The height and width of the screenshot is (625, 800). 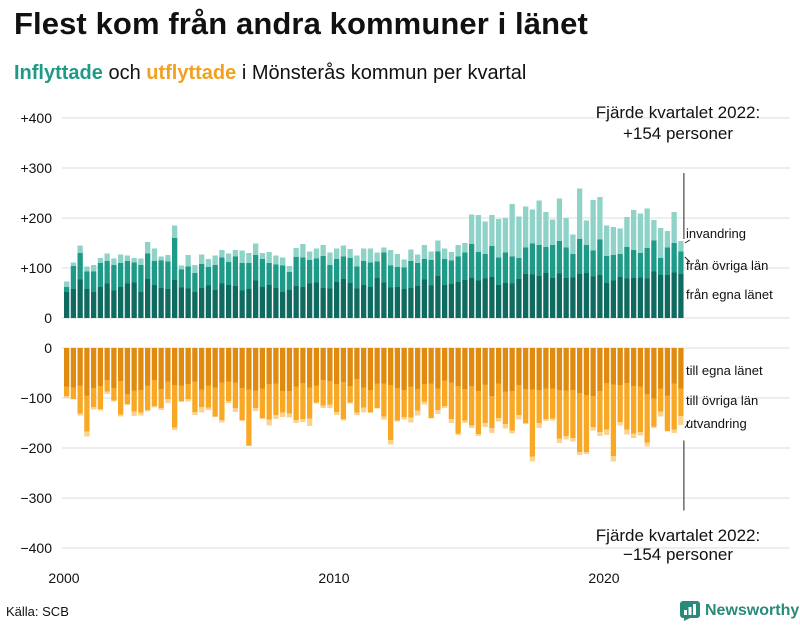 What do you see at coordinates (724, 370) in the screenshot?
I see `label-till-egna-lanet: till egna länet` at bounding box center [724, 370].